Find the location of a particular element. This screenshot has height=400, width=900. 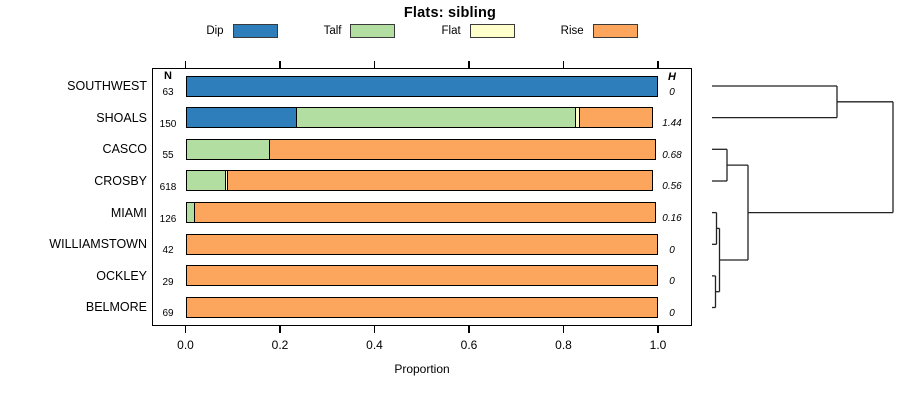

stacked-bar-miami is located at coordinates (421, 213).